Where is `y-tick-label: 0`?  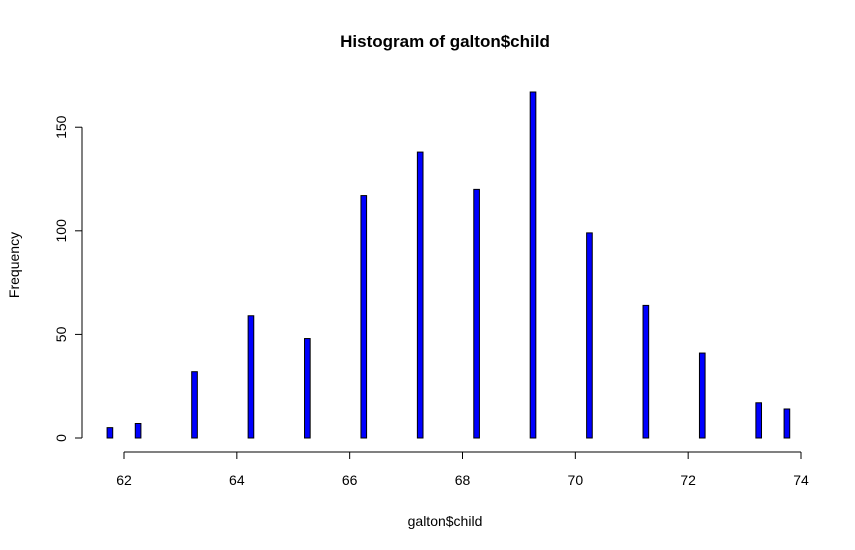
y-tick-label: 0 is located at coordinates (61, 438).